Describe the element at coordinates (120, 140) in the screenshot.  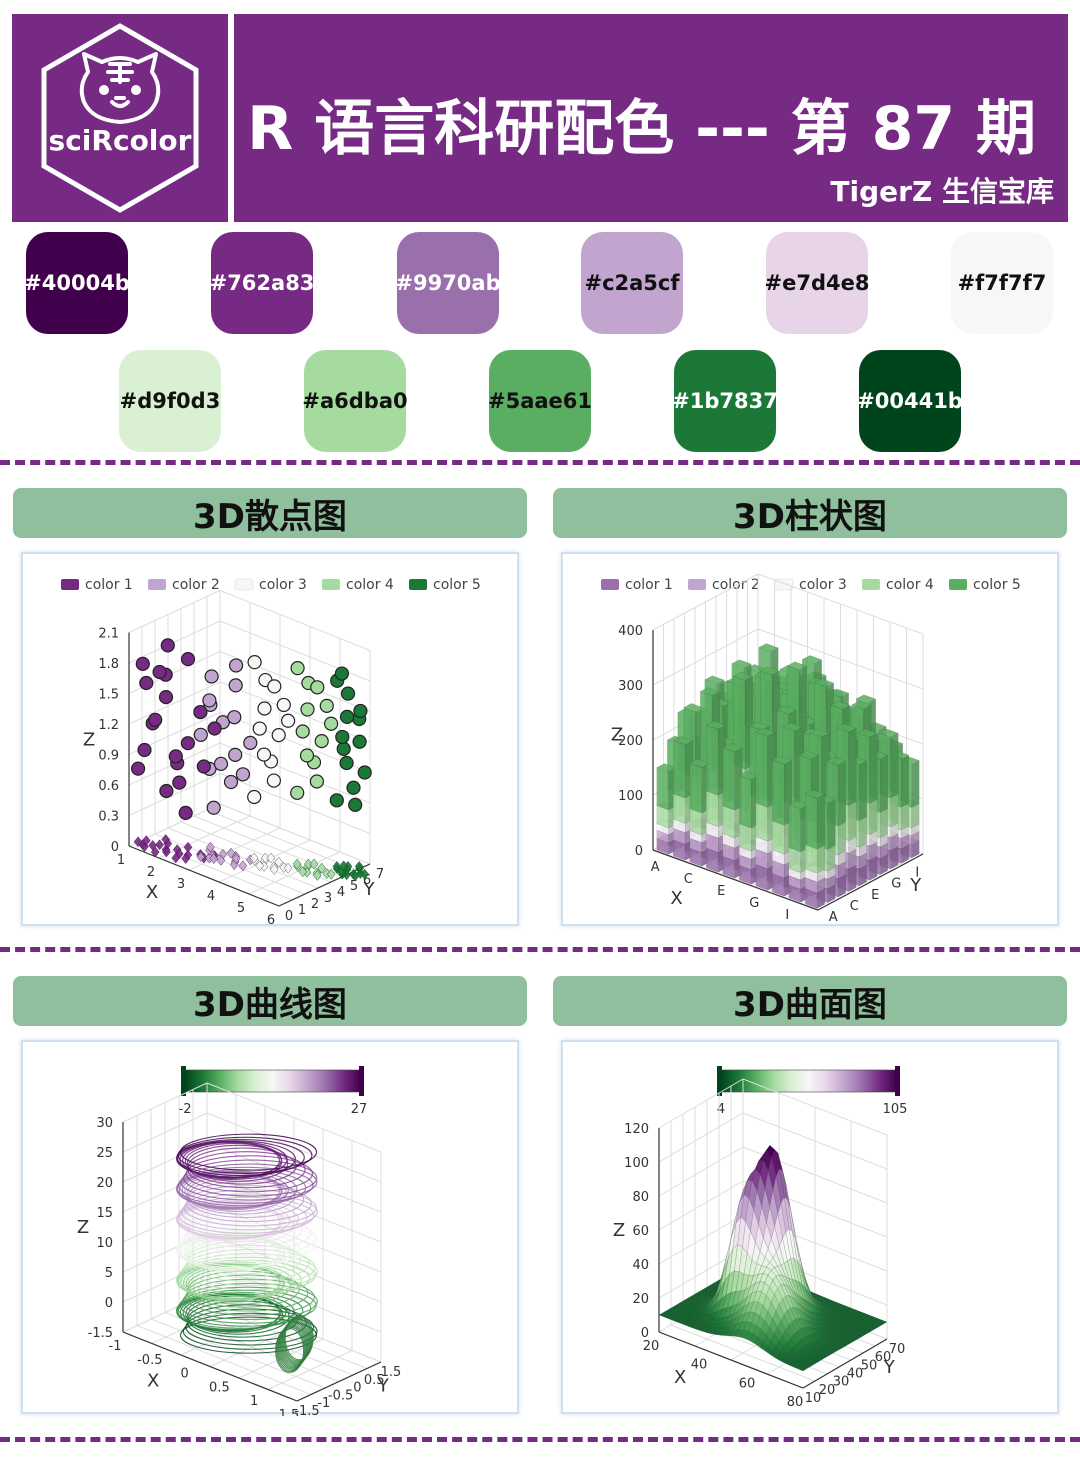
I see `logo-text: sciRcolor` at that location.